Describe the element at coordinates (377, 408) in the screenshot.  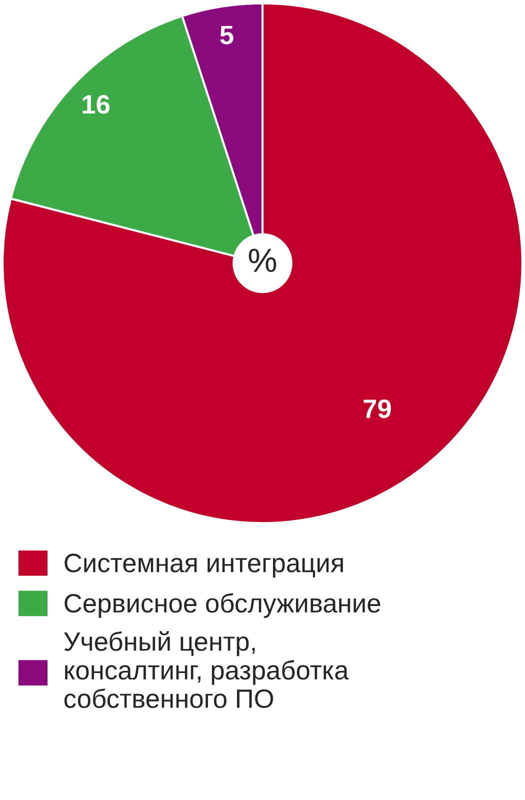
I see `data-label: 79` at that location.